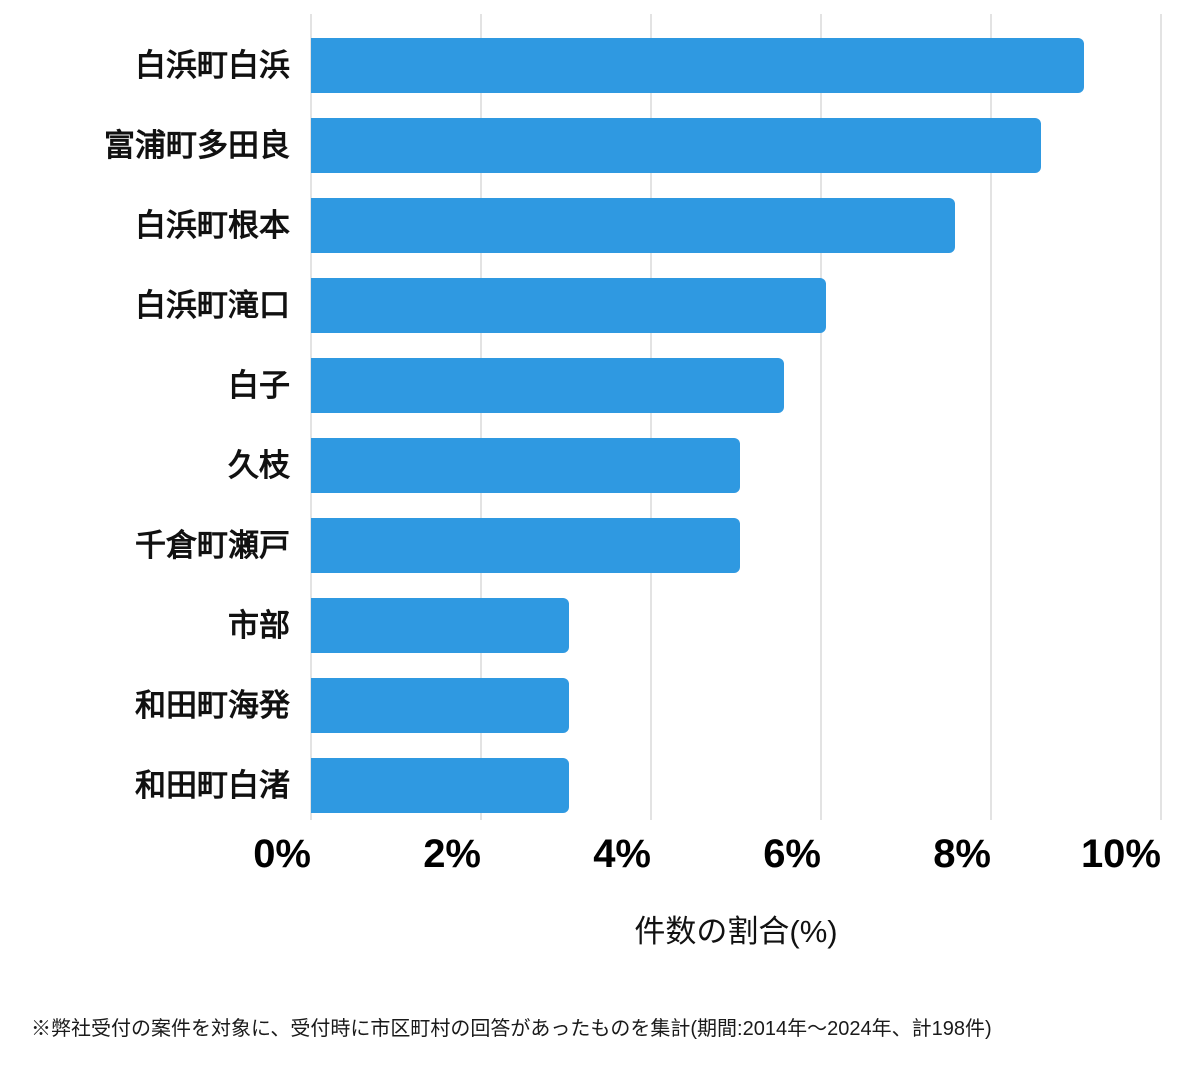 This screenshot has width=1200, height=1069. Describe the element at coordinates (259, 385) in the screenshot. I see `category-label: 白子` at that location.